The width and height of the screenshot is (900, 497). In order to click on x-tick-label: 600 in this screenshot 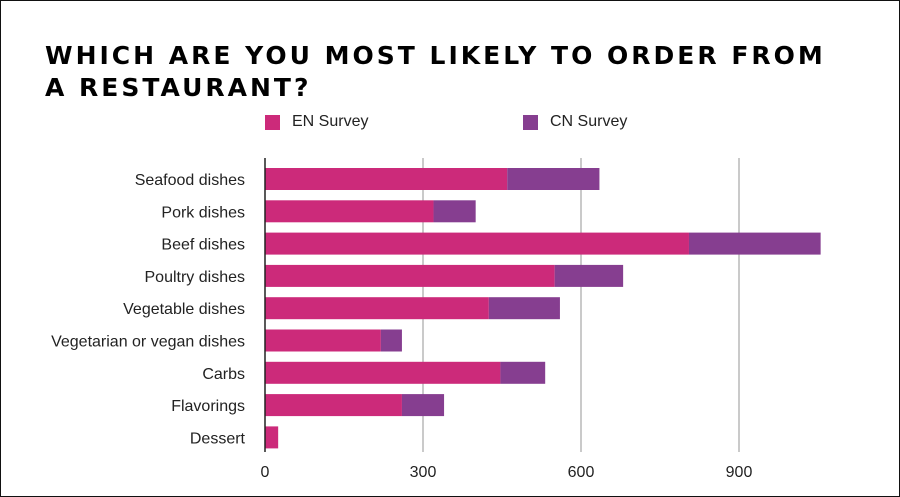, I will do `click(581, 472)`.